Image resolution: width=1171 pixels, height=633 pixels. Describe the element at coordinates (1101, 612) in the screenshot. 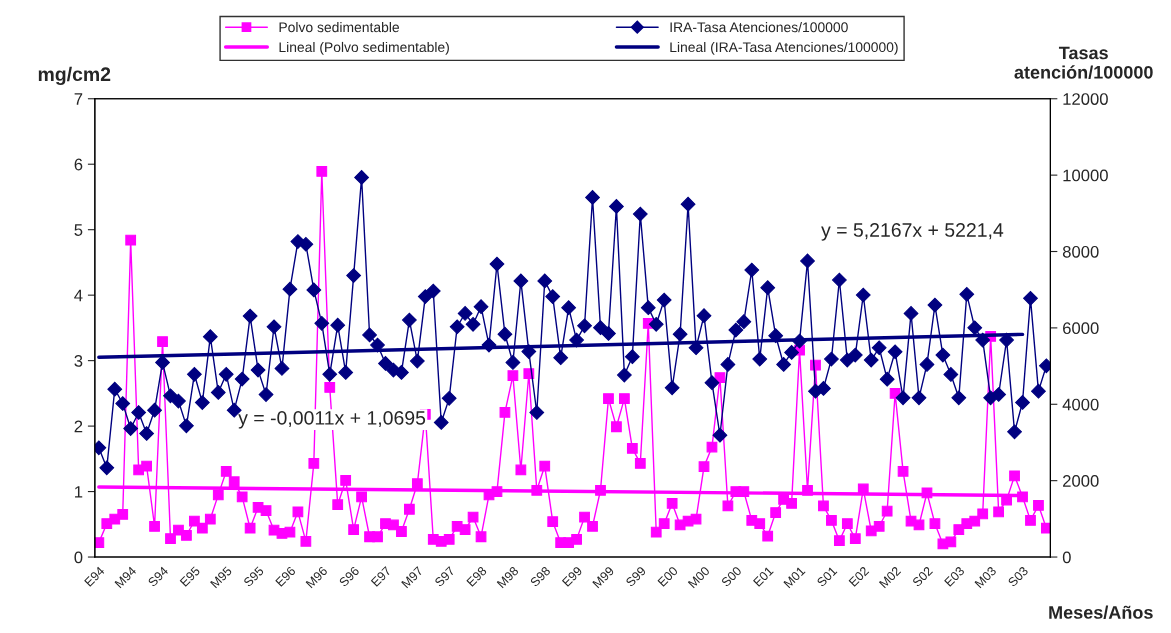

I see `x-axis-title: Meses/Años` at that location.